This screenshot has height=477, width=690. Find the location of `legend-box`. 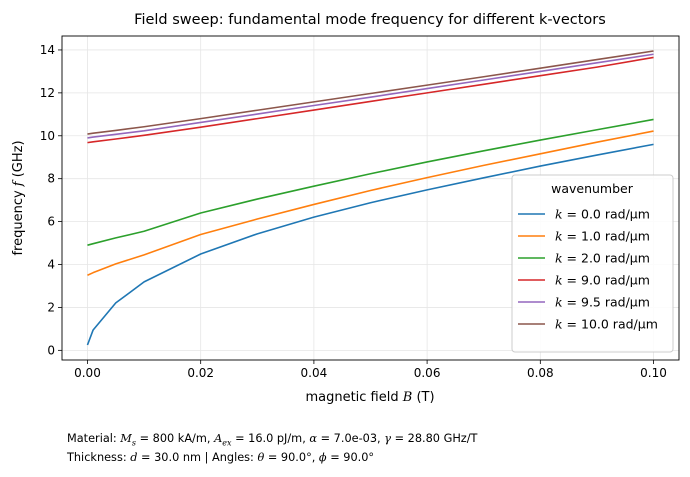

legend-box is located at coordinates (592, 263).